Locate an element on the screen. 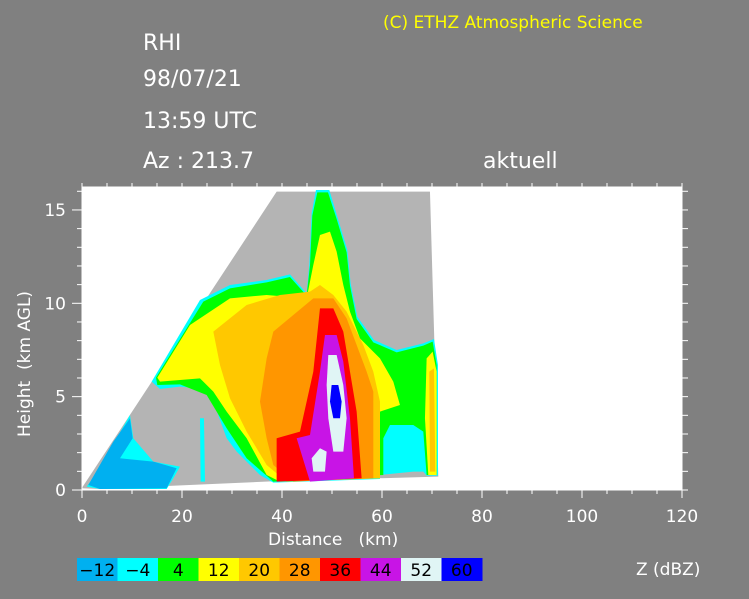 The width and height of the screenshot is (749, 599). x-tick-label: 0 is located at coordinates (82, 517).